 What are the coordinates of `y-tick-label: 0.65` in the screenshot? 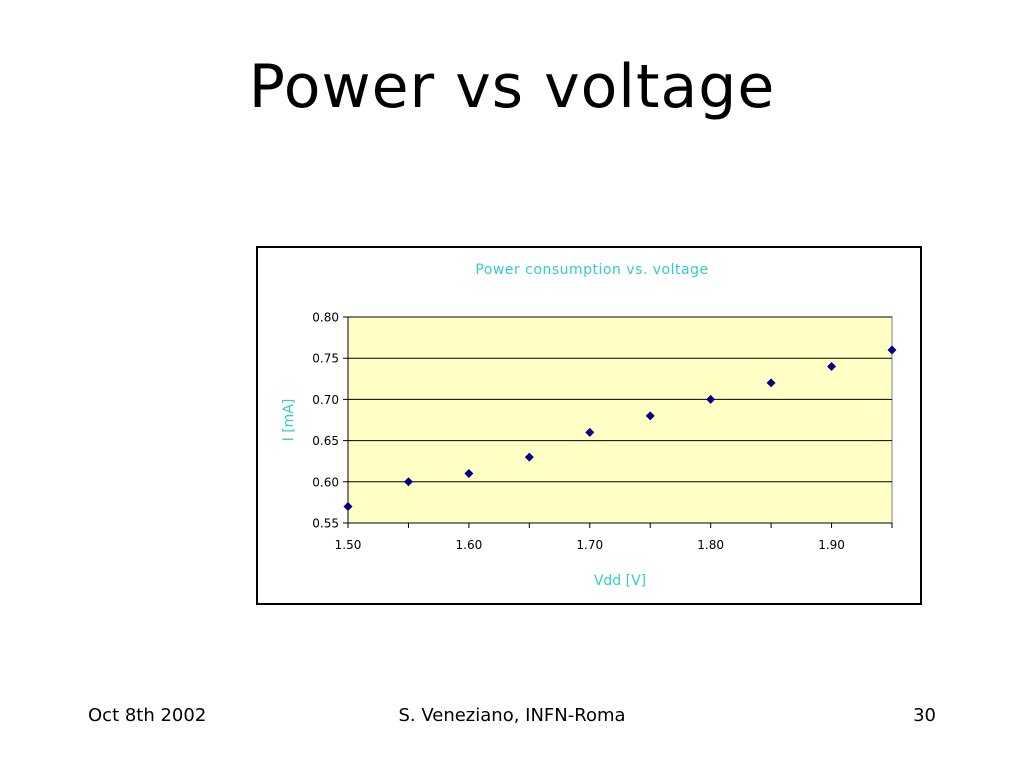 It's located at (325, 441).